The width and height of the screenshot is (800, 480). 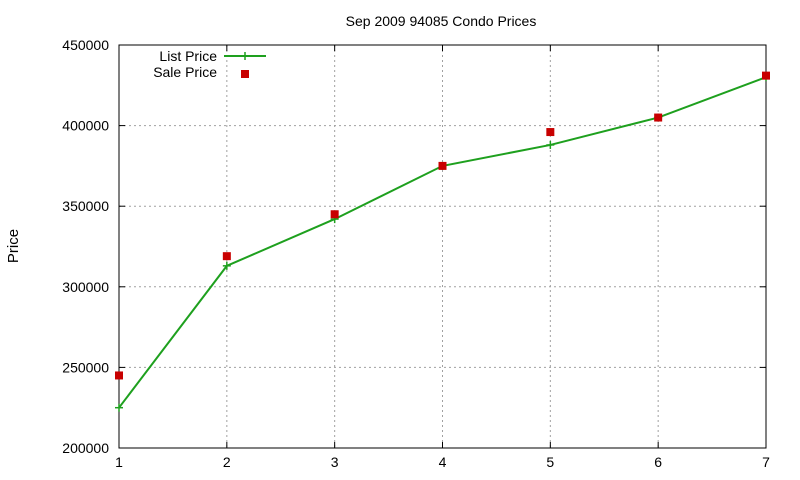 What do you see at coordinates (85, 126) in the screenshot?
I see `y-tick-label: 400000` at bounding box center [85, 126].